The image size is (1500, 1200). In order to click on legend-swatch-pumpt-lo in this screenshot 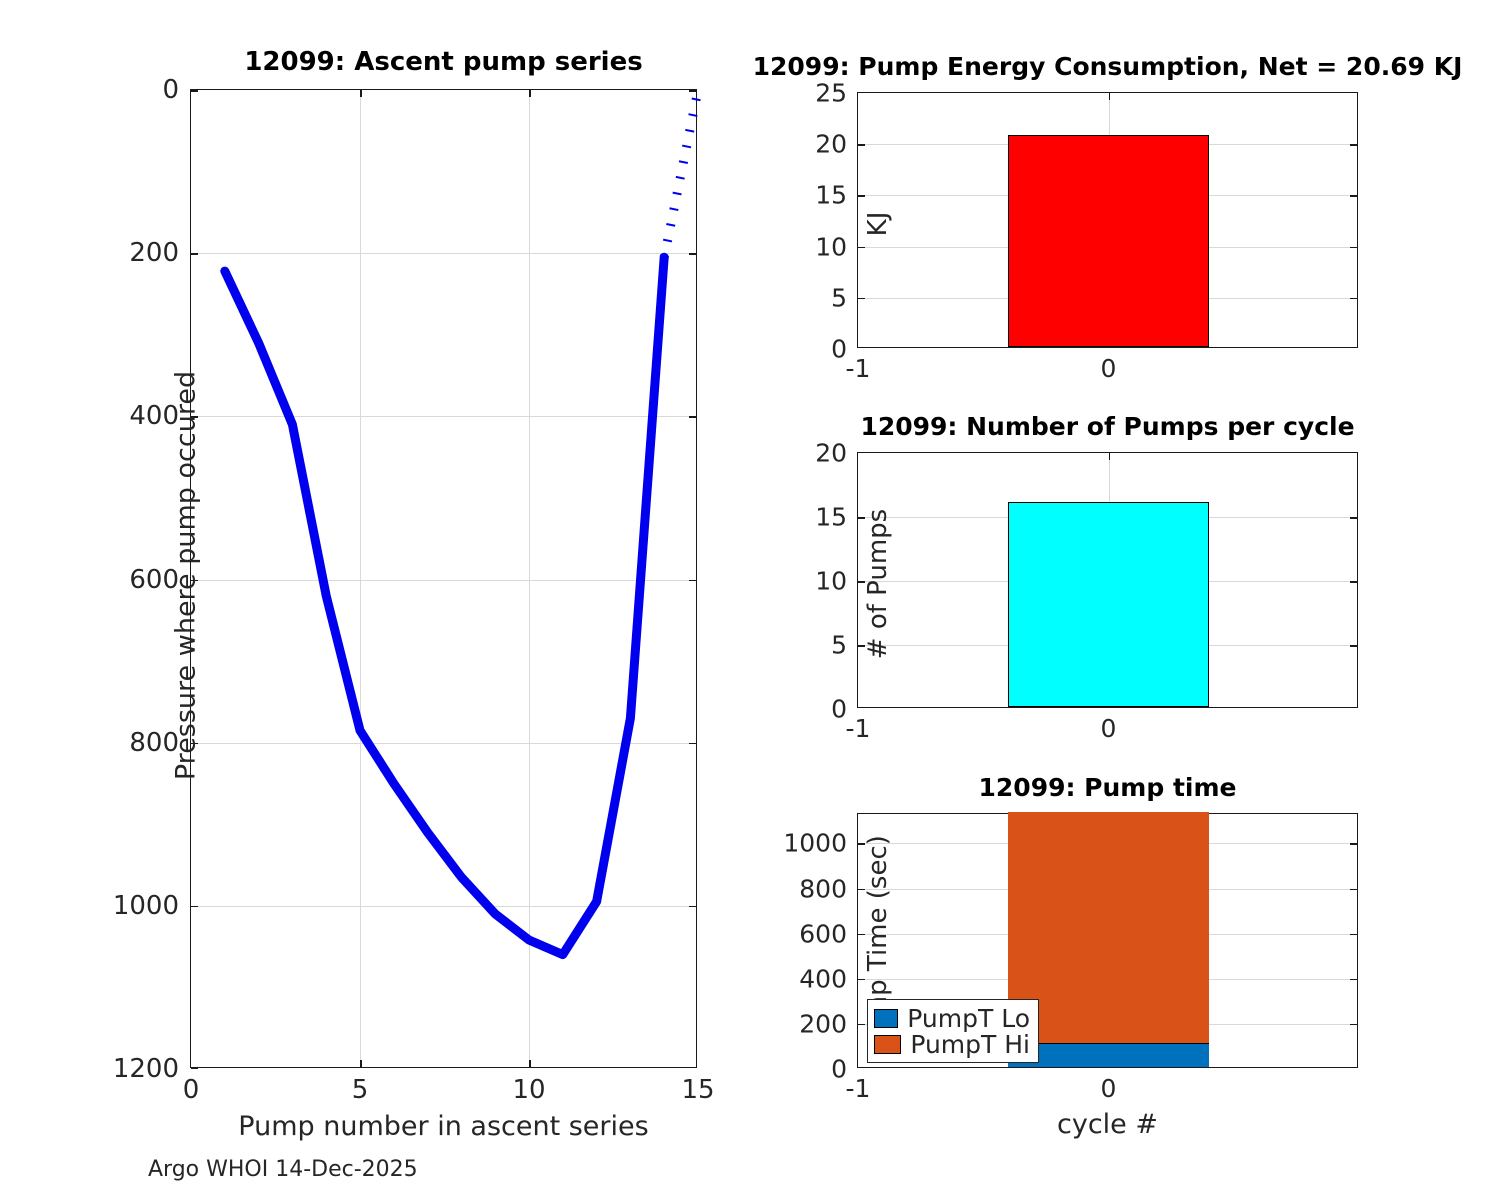, I will do `click(886, 1018)`.